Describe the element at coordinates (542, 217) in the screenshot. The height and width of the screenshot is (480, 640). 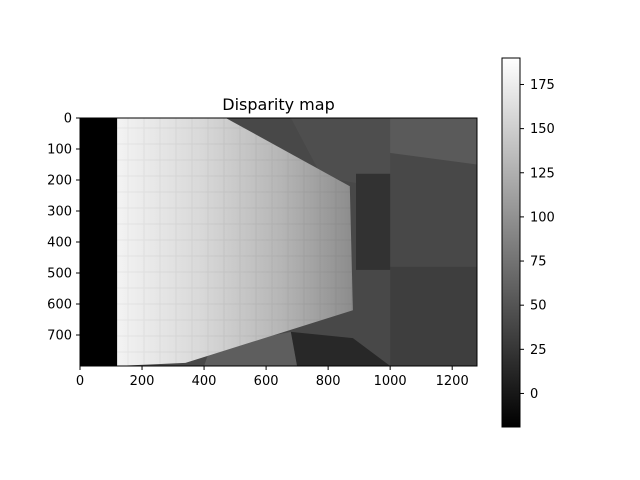
I see `colorbar-tick-label: 100` at that location.